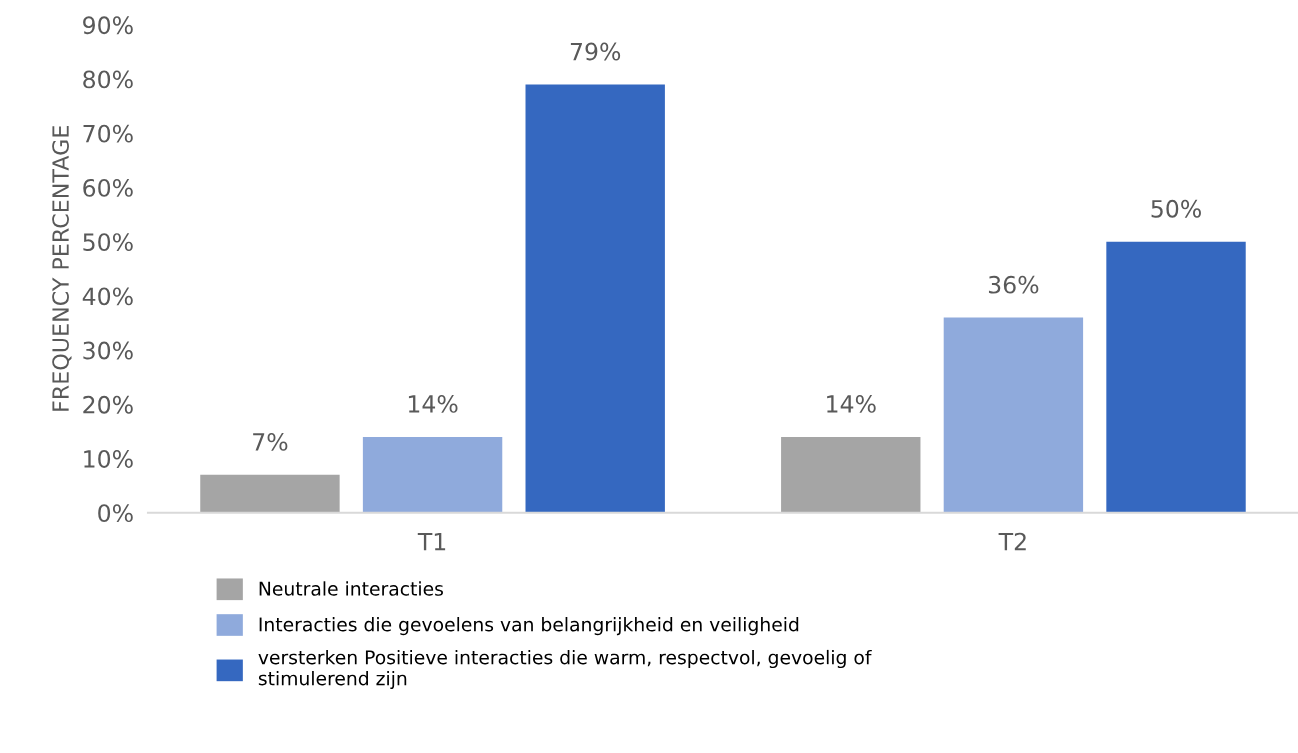 The width and height of the screenshot is (1298, 753). What do you see at coordinates (431, 541) in the screenshot?
I see `x-tick-label: T1` at bounding box center [431, 541].